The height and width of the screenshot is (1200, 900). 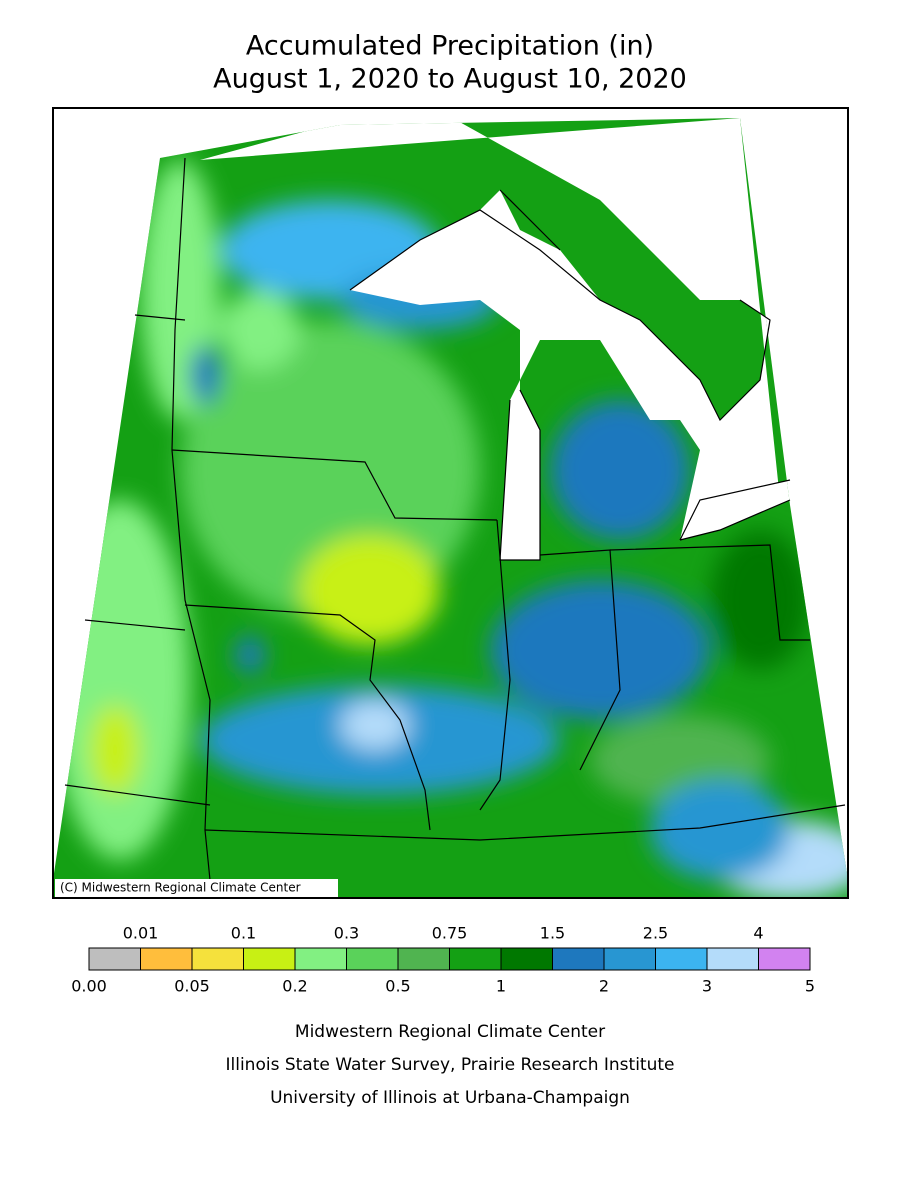 I want to click on legend-label: 0.05, so click(x=192, y=986).